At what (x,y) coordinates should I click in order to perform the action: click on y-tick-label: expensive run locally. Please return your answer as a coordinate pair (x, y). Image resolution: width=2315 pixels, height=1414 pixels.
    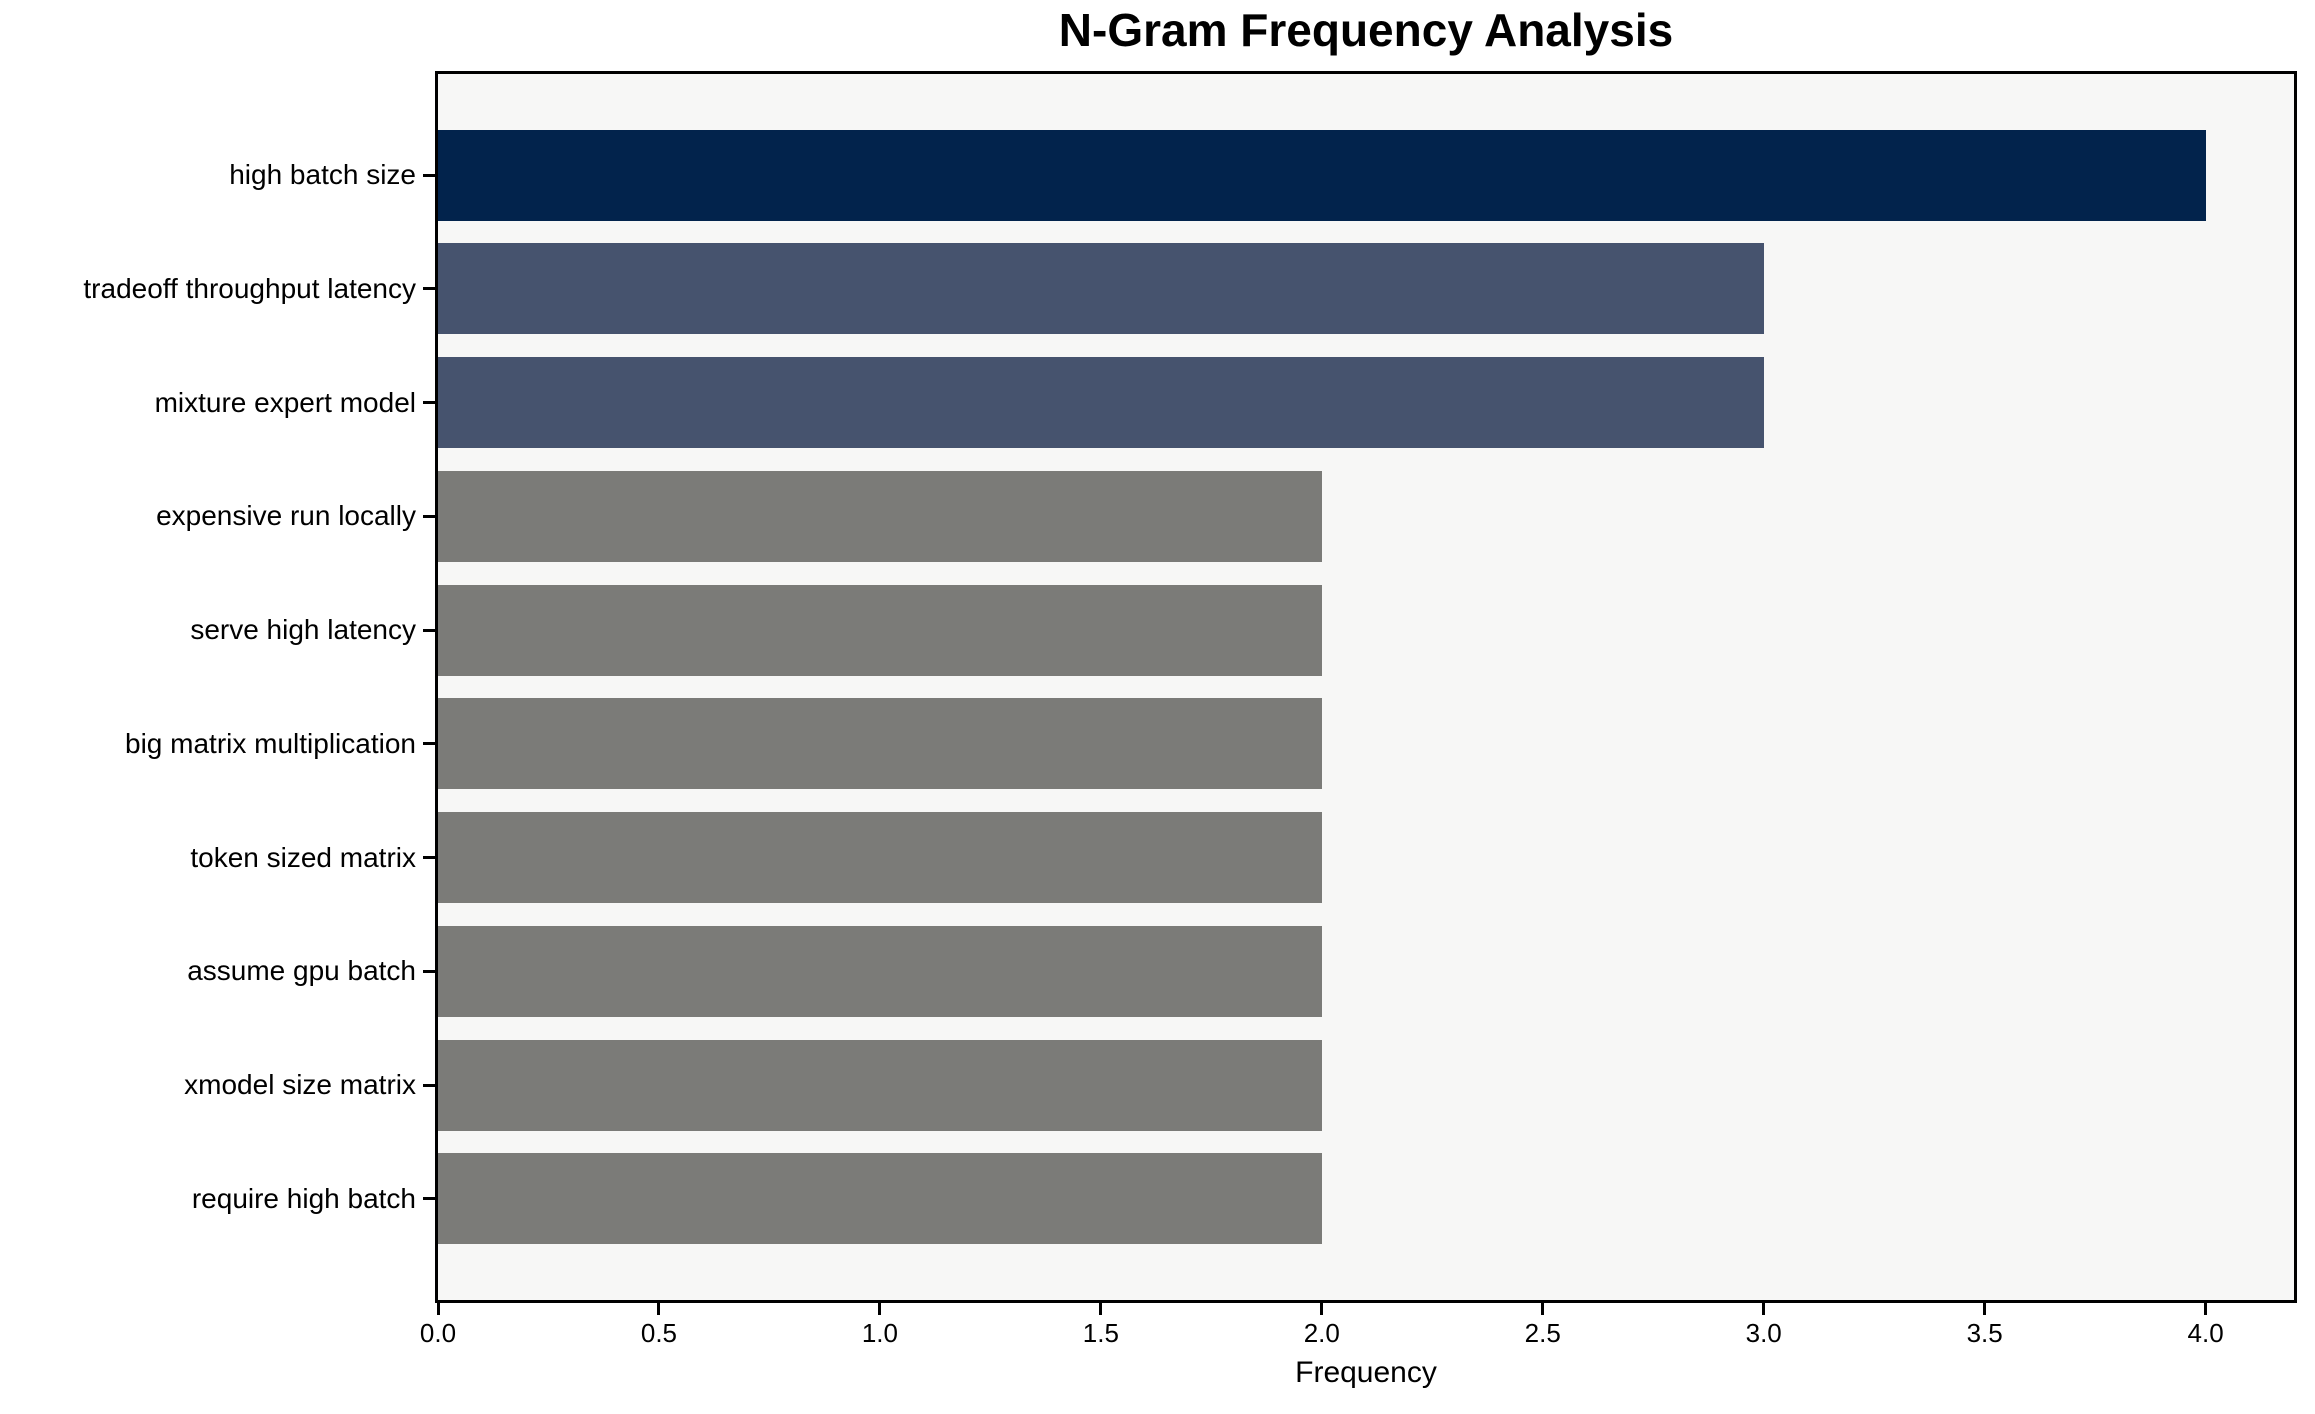
    Looking at the image, I should click on (286, 516).